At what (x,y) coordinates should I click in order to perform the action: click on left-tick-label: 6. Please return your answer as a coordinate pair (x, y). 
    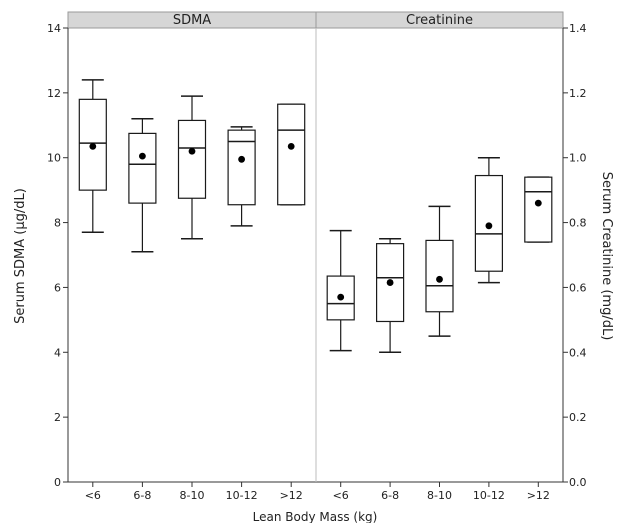
    Looking at the image, I should click on (57, 287).